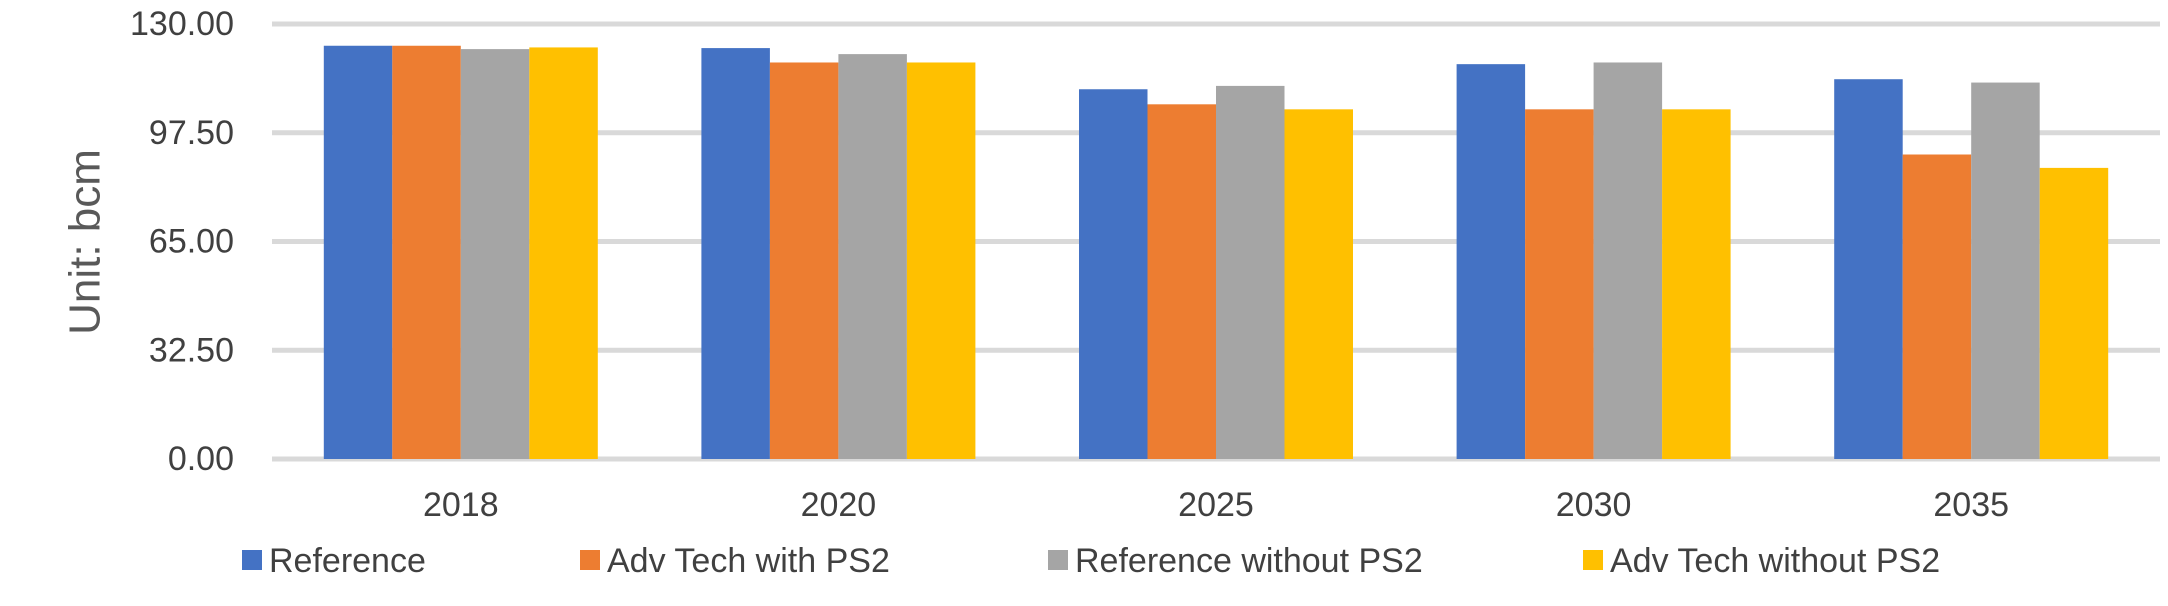  I want to click on y-tick-label: 130.00, so click(182, 24).